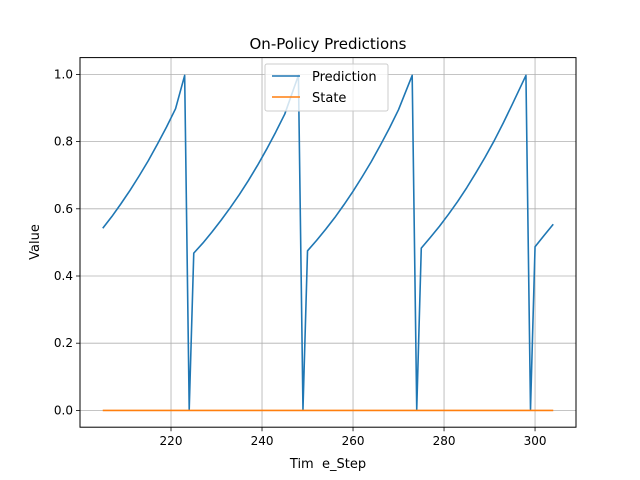  What do you see at coordinates (63, 276) in the screenshot?
I see `y-tick-label: 0.4` at bounding box center [63, 276].